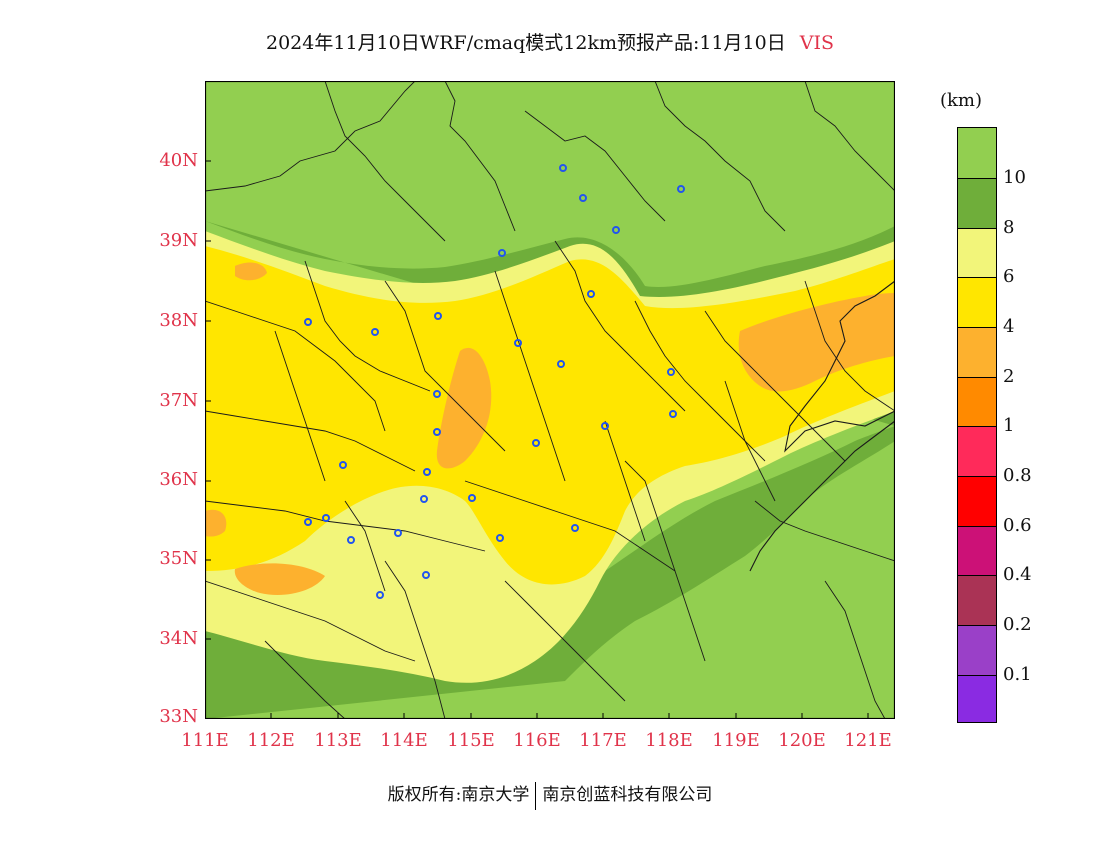 This screenshot has width=1100, height=850. What do you see at coordinates (537, 740) in the screenshot?
I see `lon-label-116e: 116E` at bounding box center [537, 740].